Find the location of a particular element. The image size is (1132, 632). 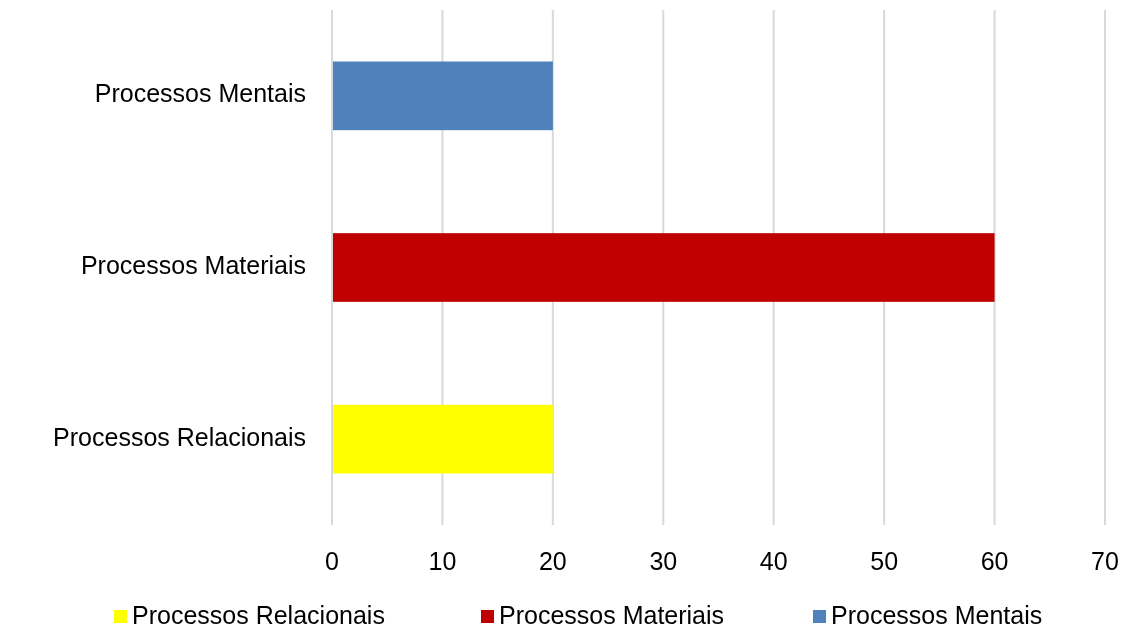

legend-label: Processos Relacionais is located at coordinates (258, 614).